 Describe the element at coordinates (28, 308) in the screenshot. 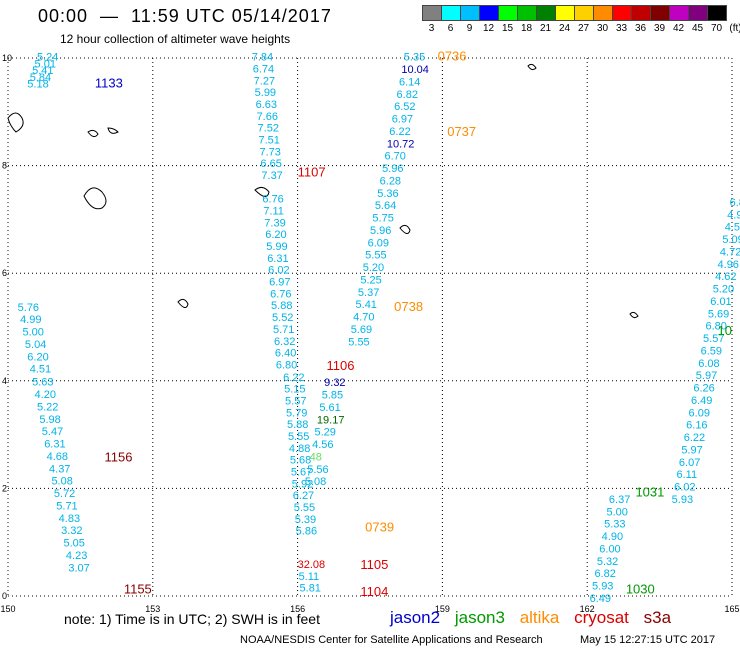

I see `swh-value: 5.76` at that location.